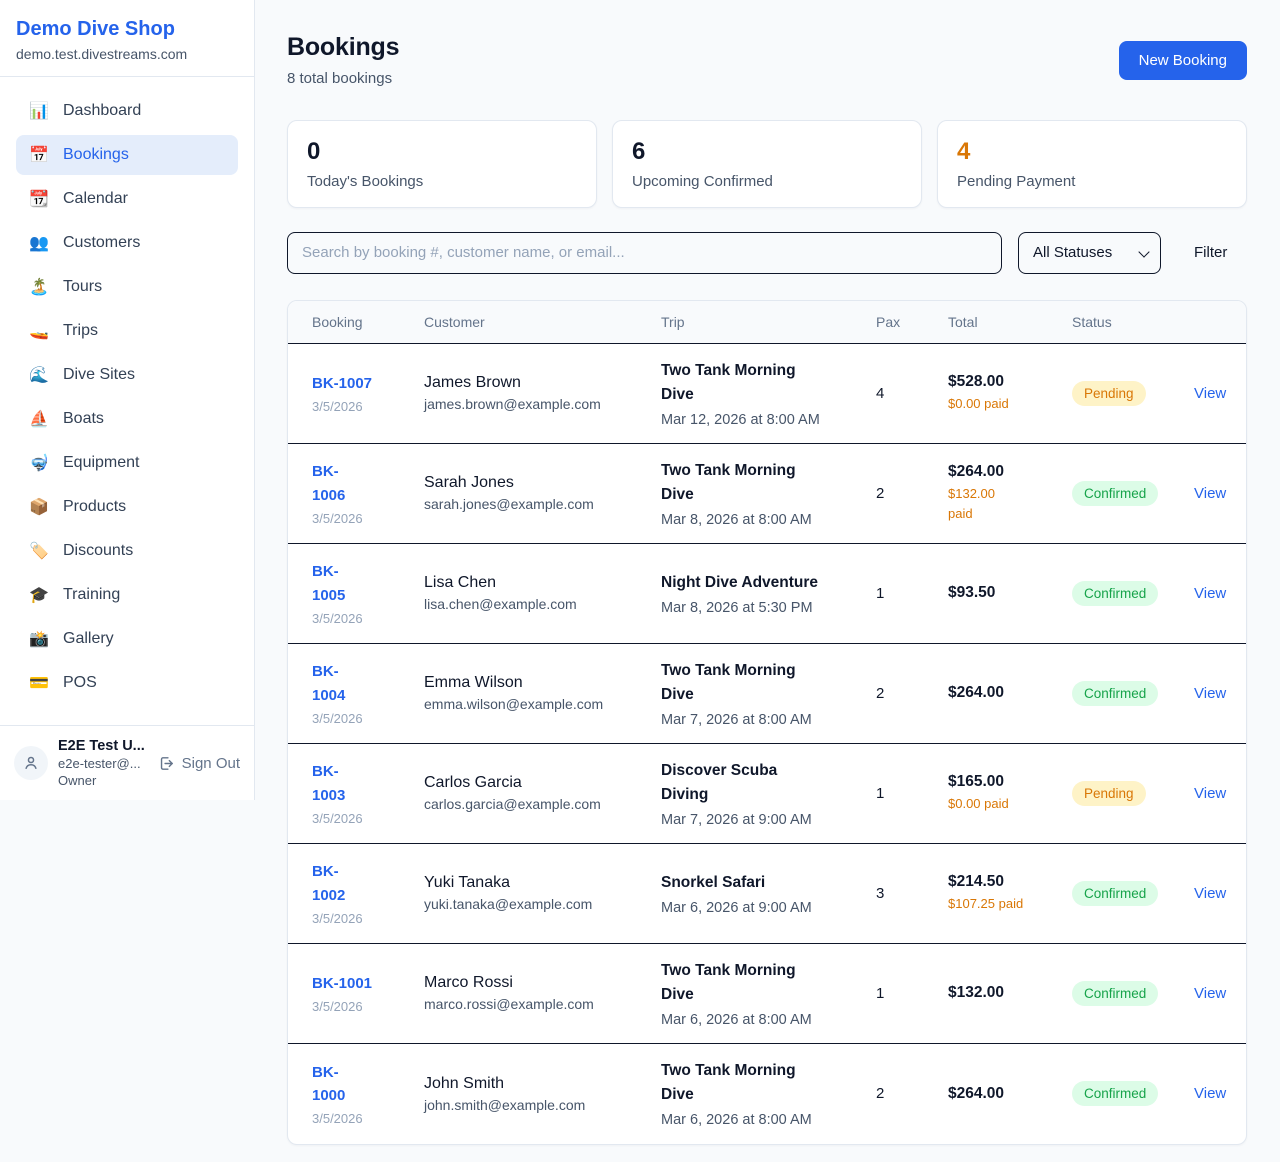 The width and height of the screenshot is (1280, 1162). I want to click on gallery-icon: 📸, so click(39, 639).